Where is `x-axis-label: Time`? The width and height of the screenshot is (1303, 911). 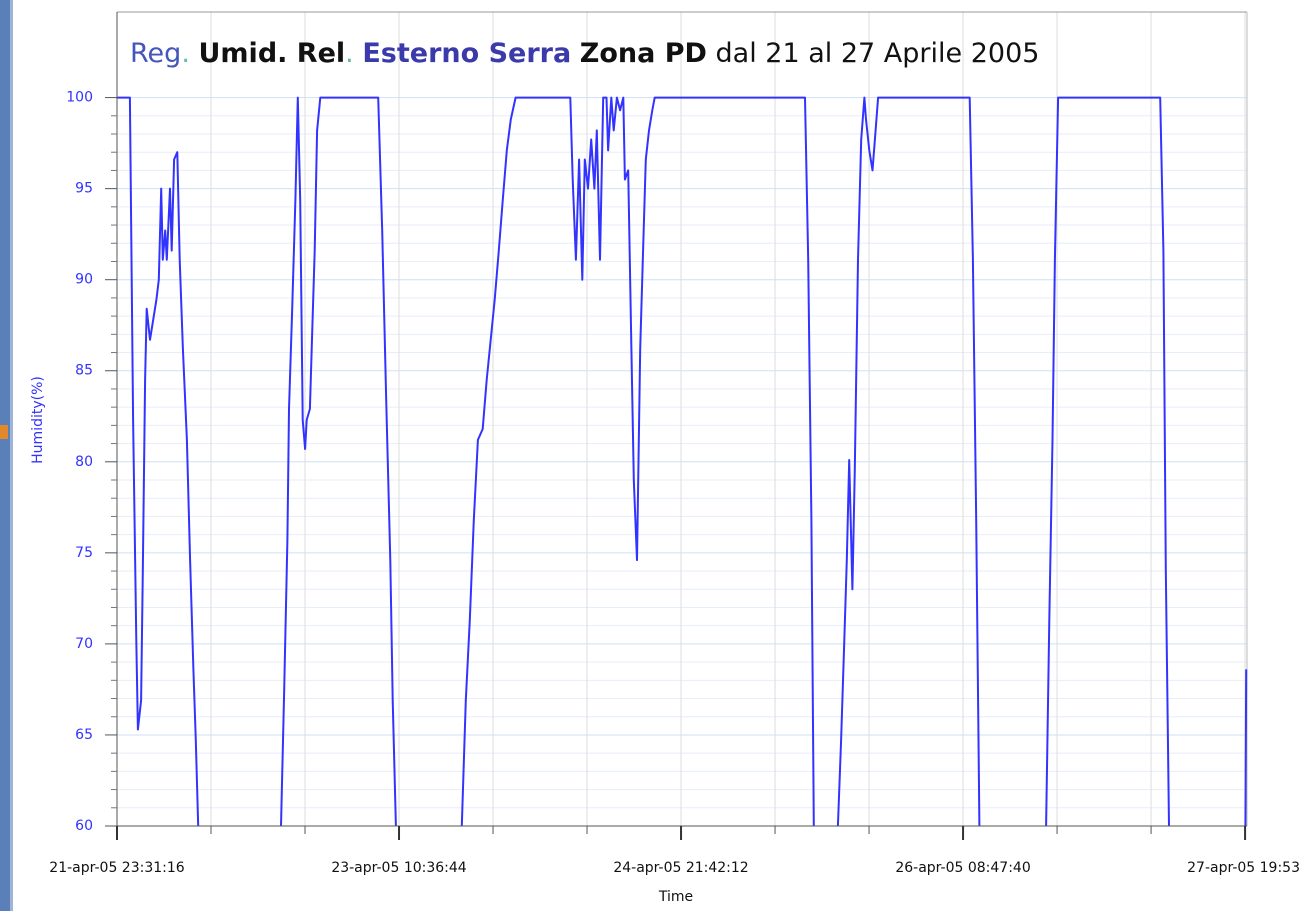 x-axis-label: Time is located at coordinates (675, 897).